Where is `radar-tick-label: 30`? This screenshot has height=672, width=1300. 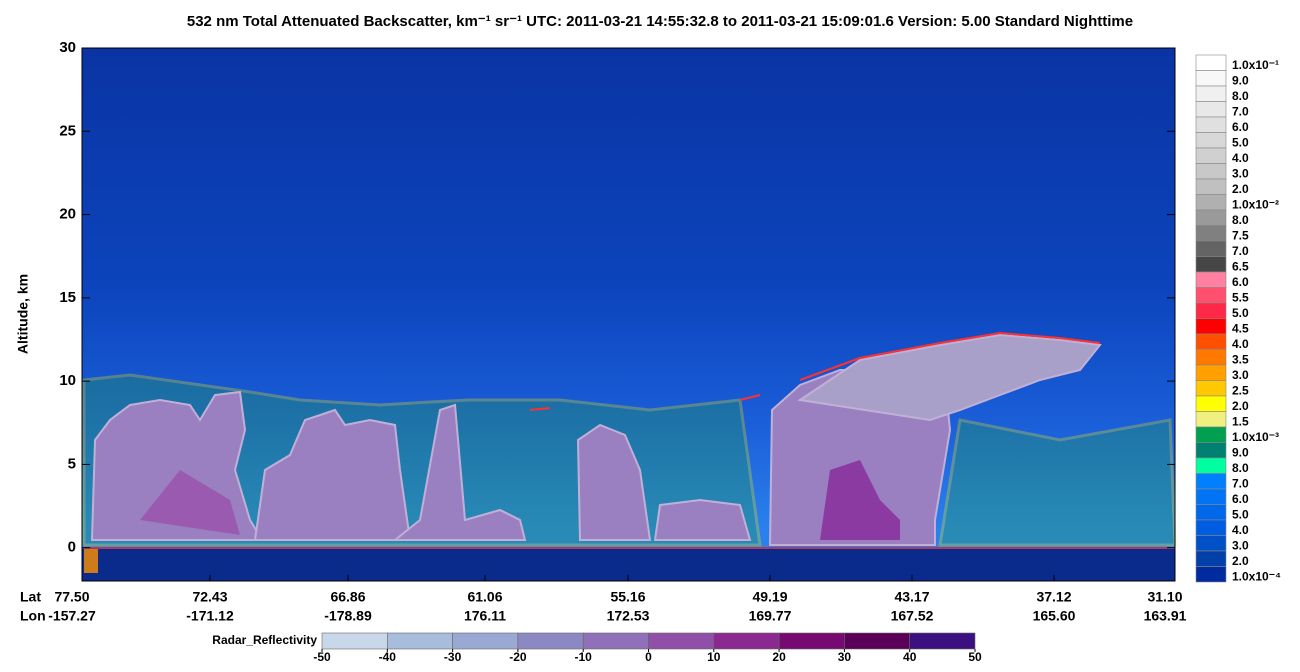 radar-tick-label: 30 is located at coordinates (845, 657).